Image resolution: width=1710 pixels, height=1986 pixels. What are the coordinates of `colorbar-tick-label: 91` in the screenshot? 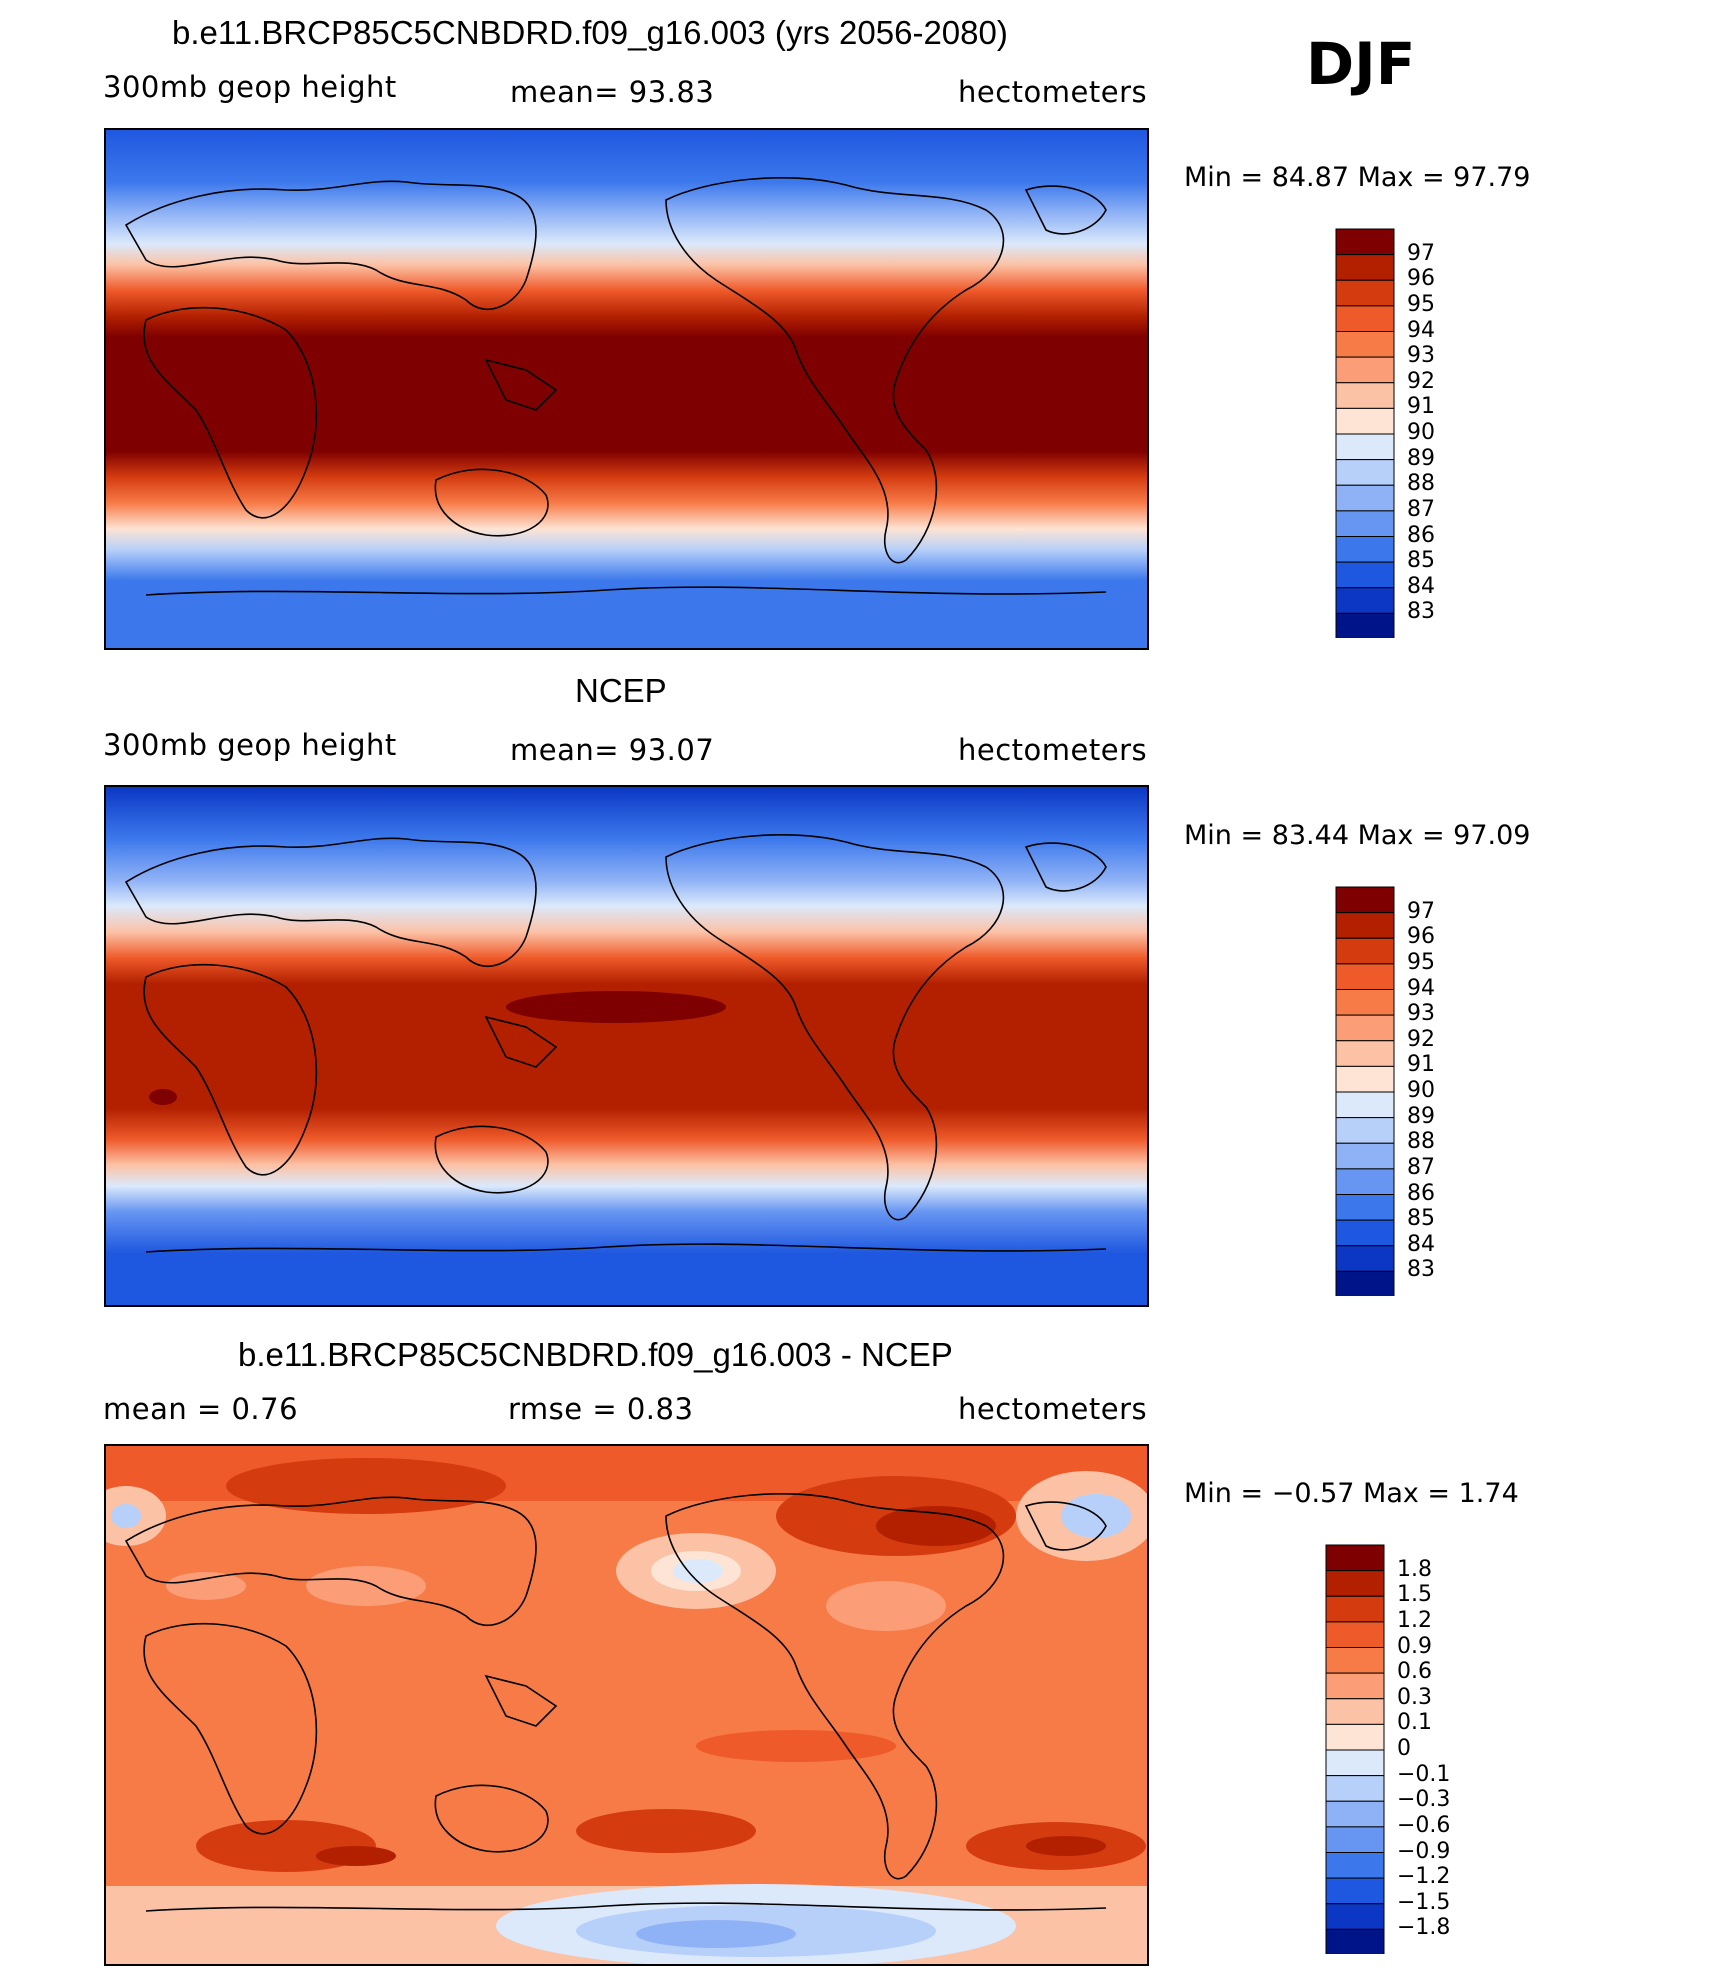 It's located at (1421, 1065).